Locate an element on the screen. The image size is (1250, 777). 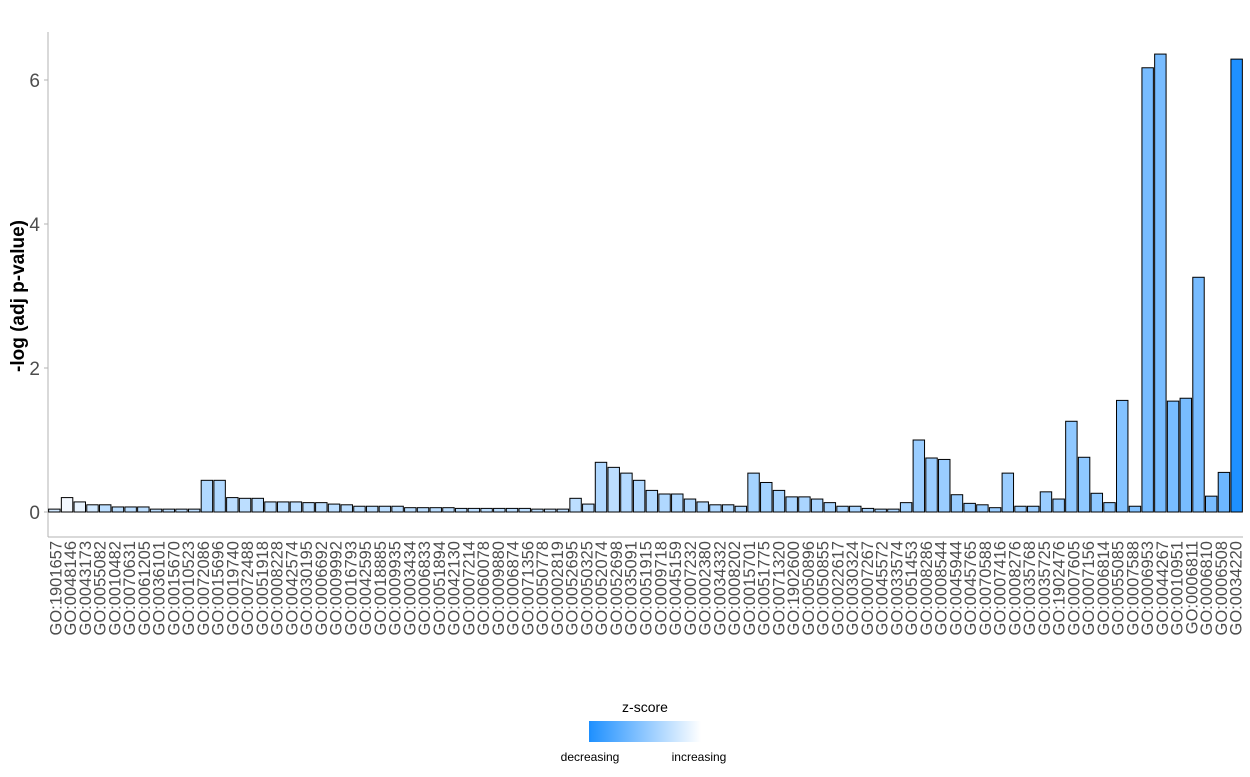
x-tick-label: GO:0018885 is located at coordinates (381, 588).